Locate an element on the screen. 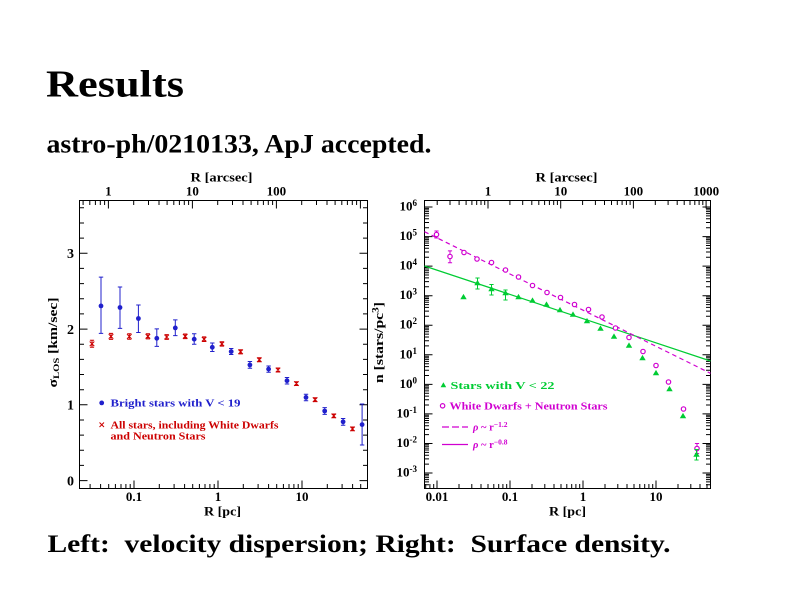 The width and height of the screenshot is (800, 605). svg-text: and Neutron Stars is located at coordinates (158, 437).